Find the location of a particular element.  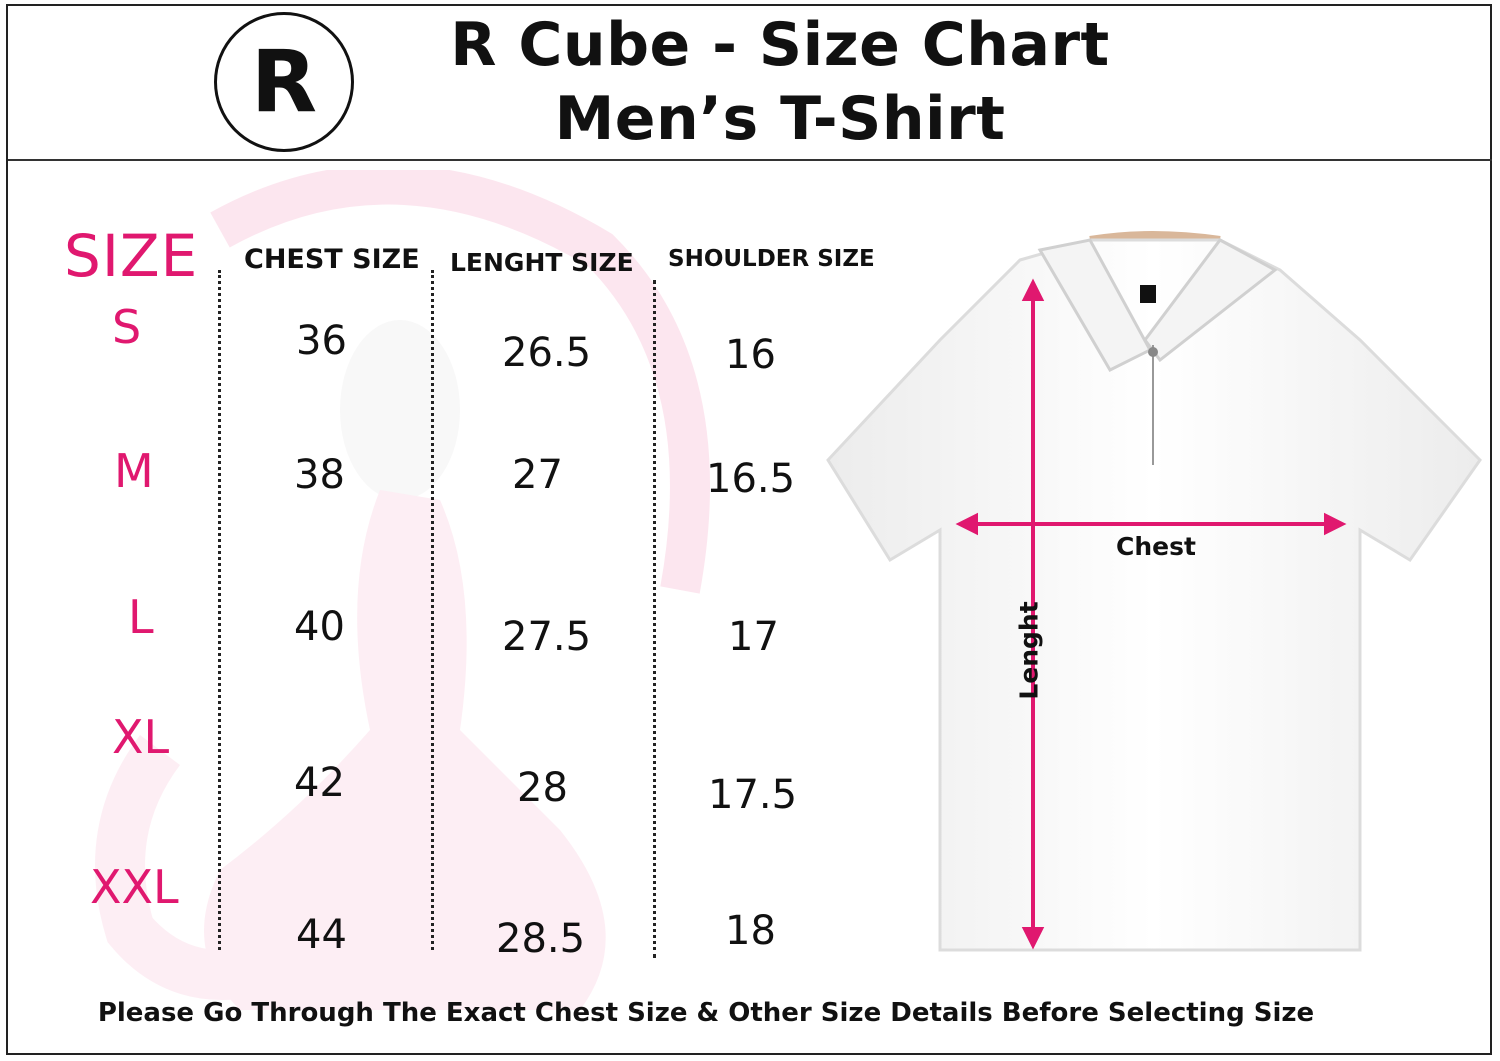

size-column-header: SIZE is located at coordinates (131, 256).